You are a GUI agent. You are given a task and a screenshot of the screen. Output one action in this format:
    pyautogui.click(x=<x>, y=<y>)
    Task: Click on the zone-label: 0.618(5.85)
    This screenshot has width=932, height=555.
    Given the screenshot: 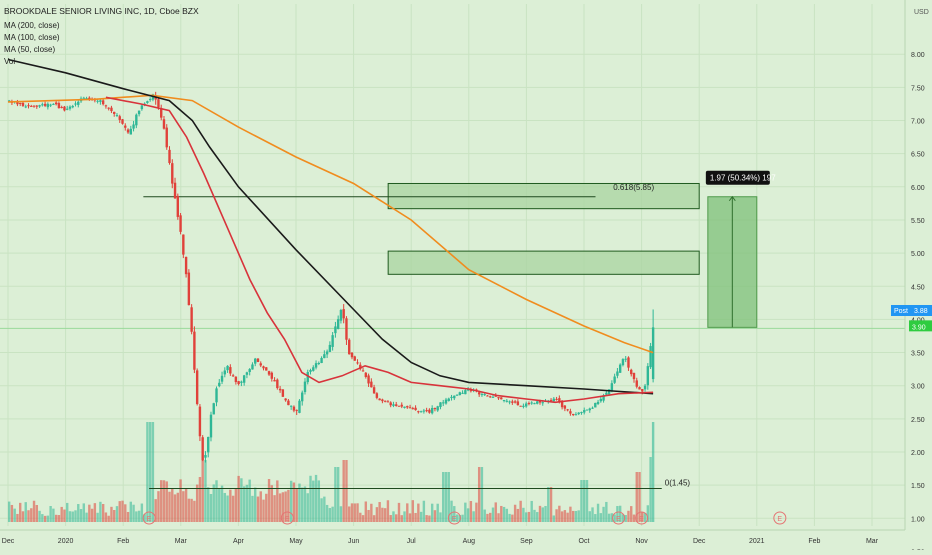 What is the action you would take?
    pyautogui.click(x=633, y=187)
    